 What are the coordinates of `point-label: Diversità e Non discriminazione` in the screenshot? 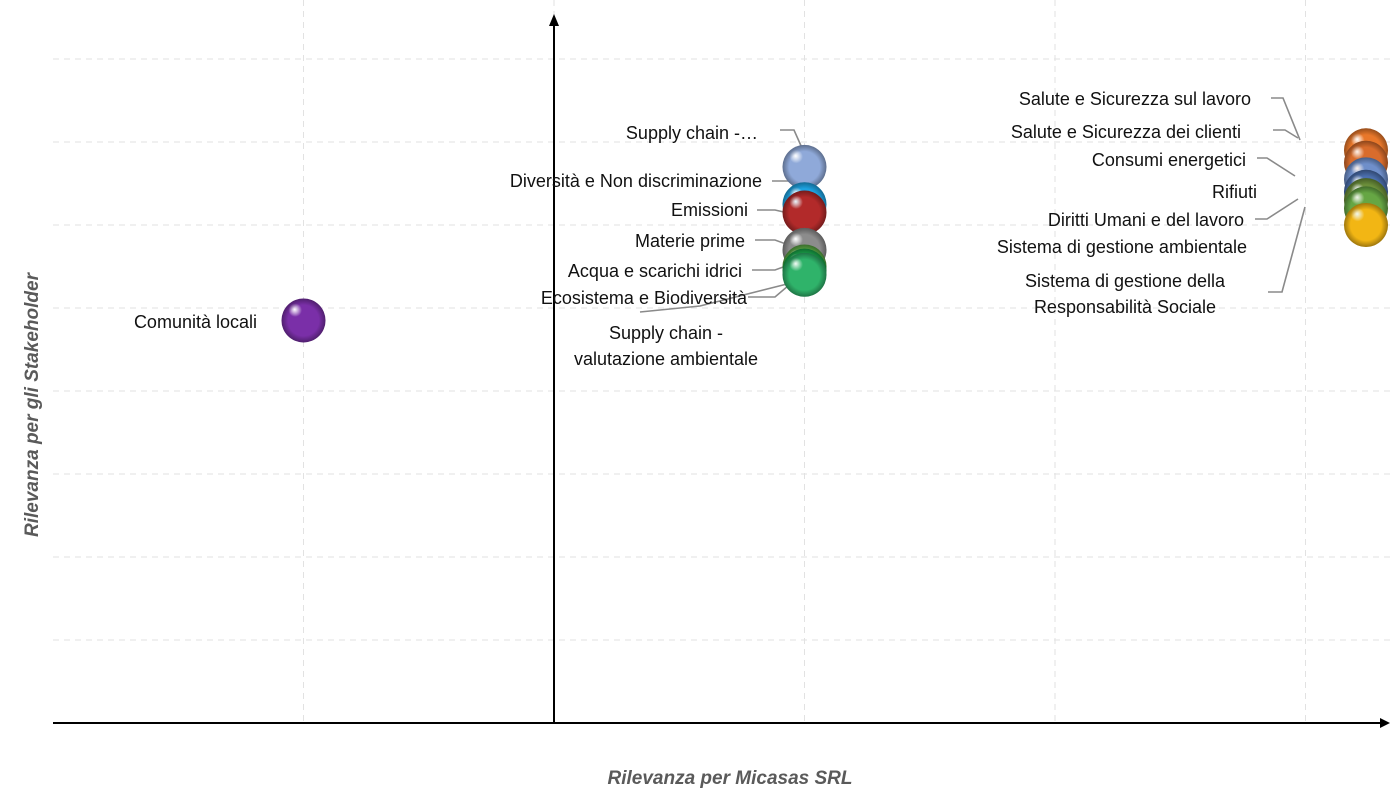 It's located at (636, 181).